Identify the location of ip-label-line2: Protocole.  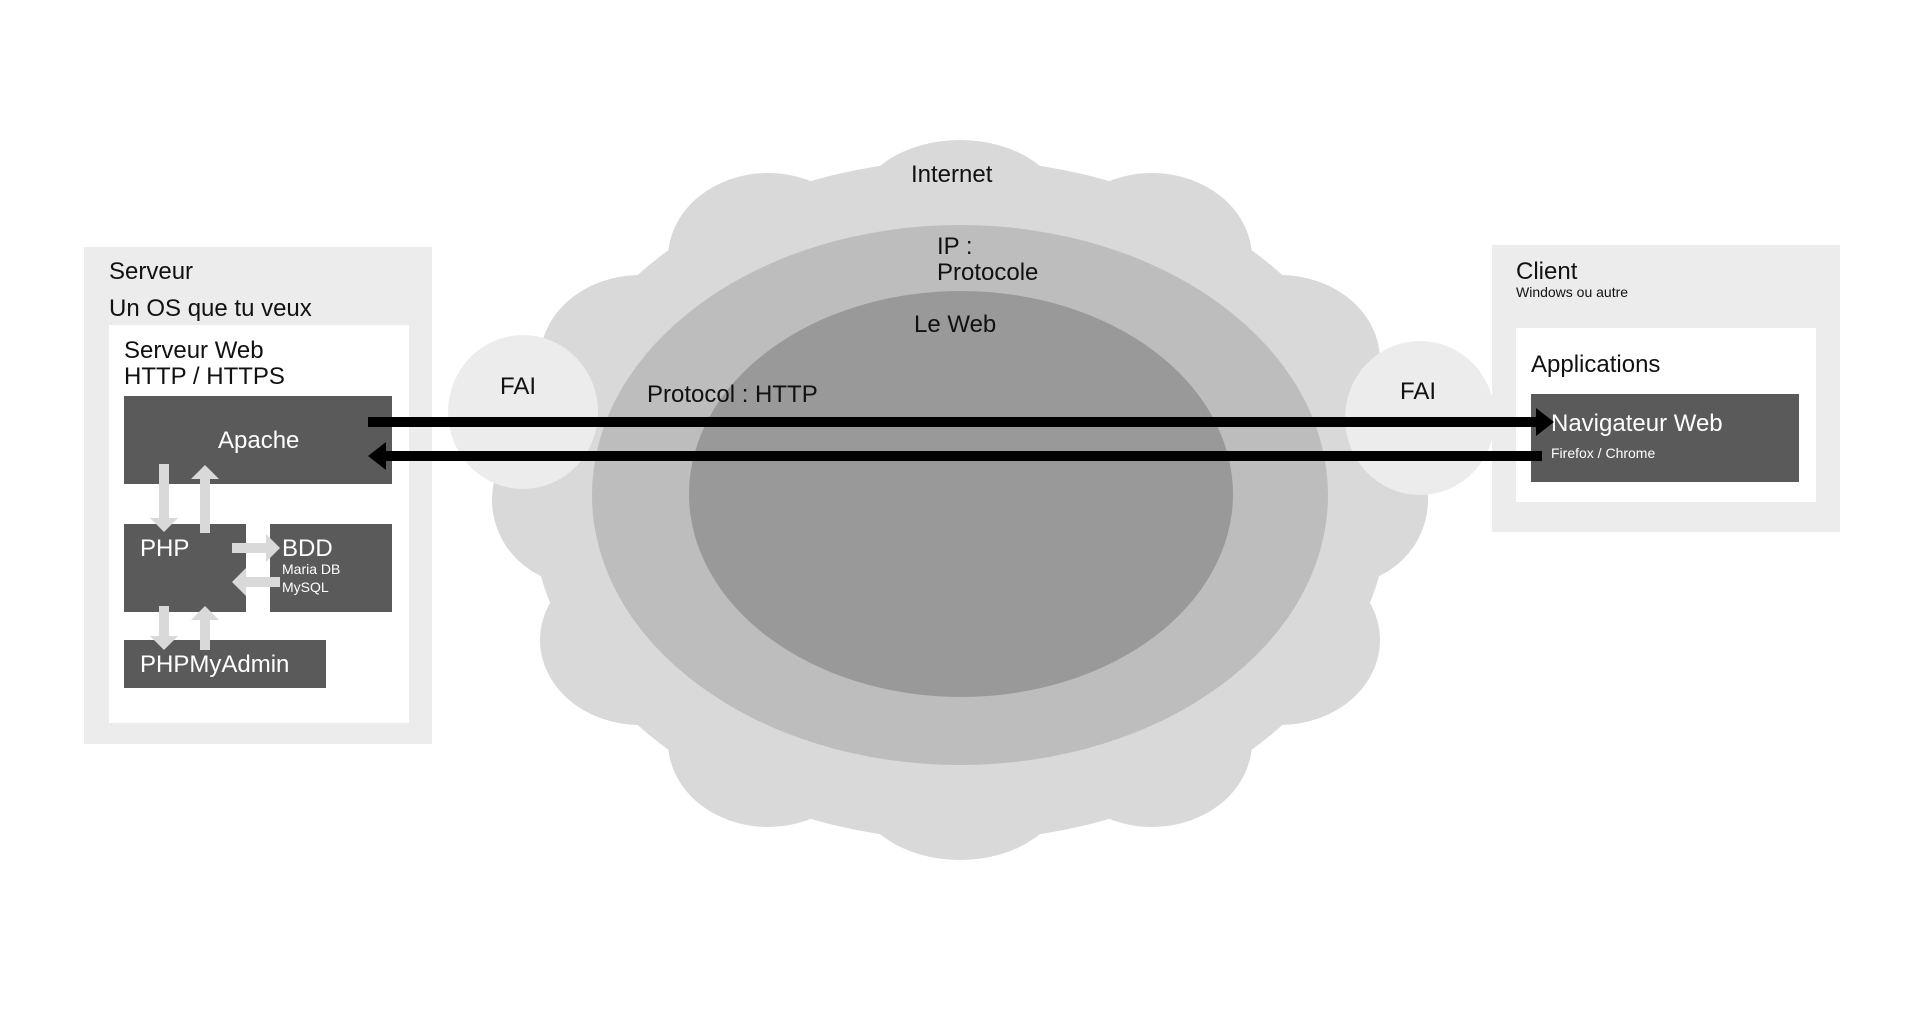
(987, 272).